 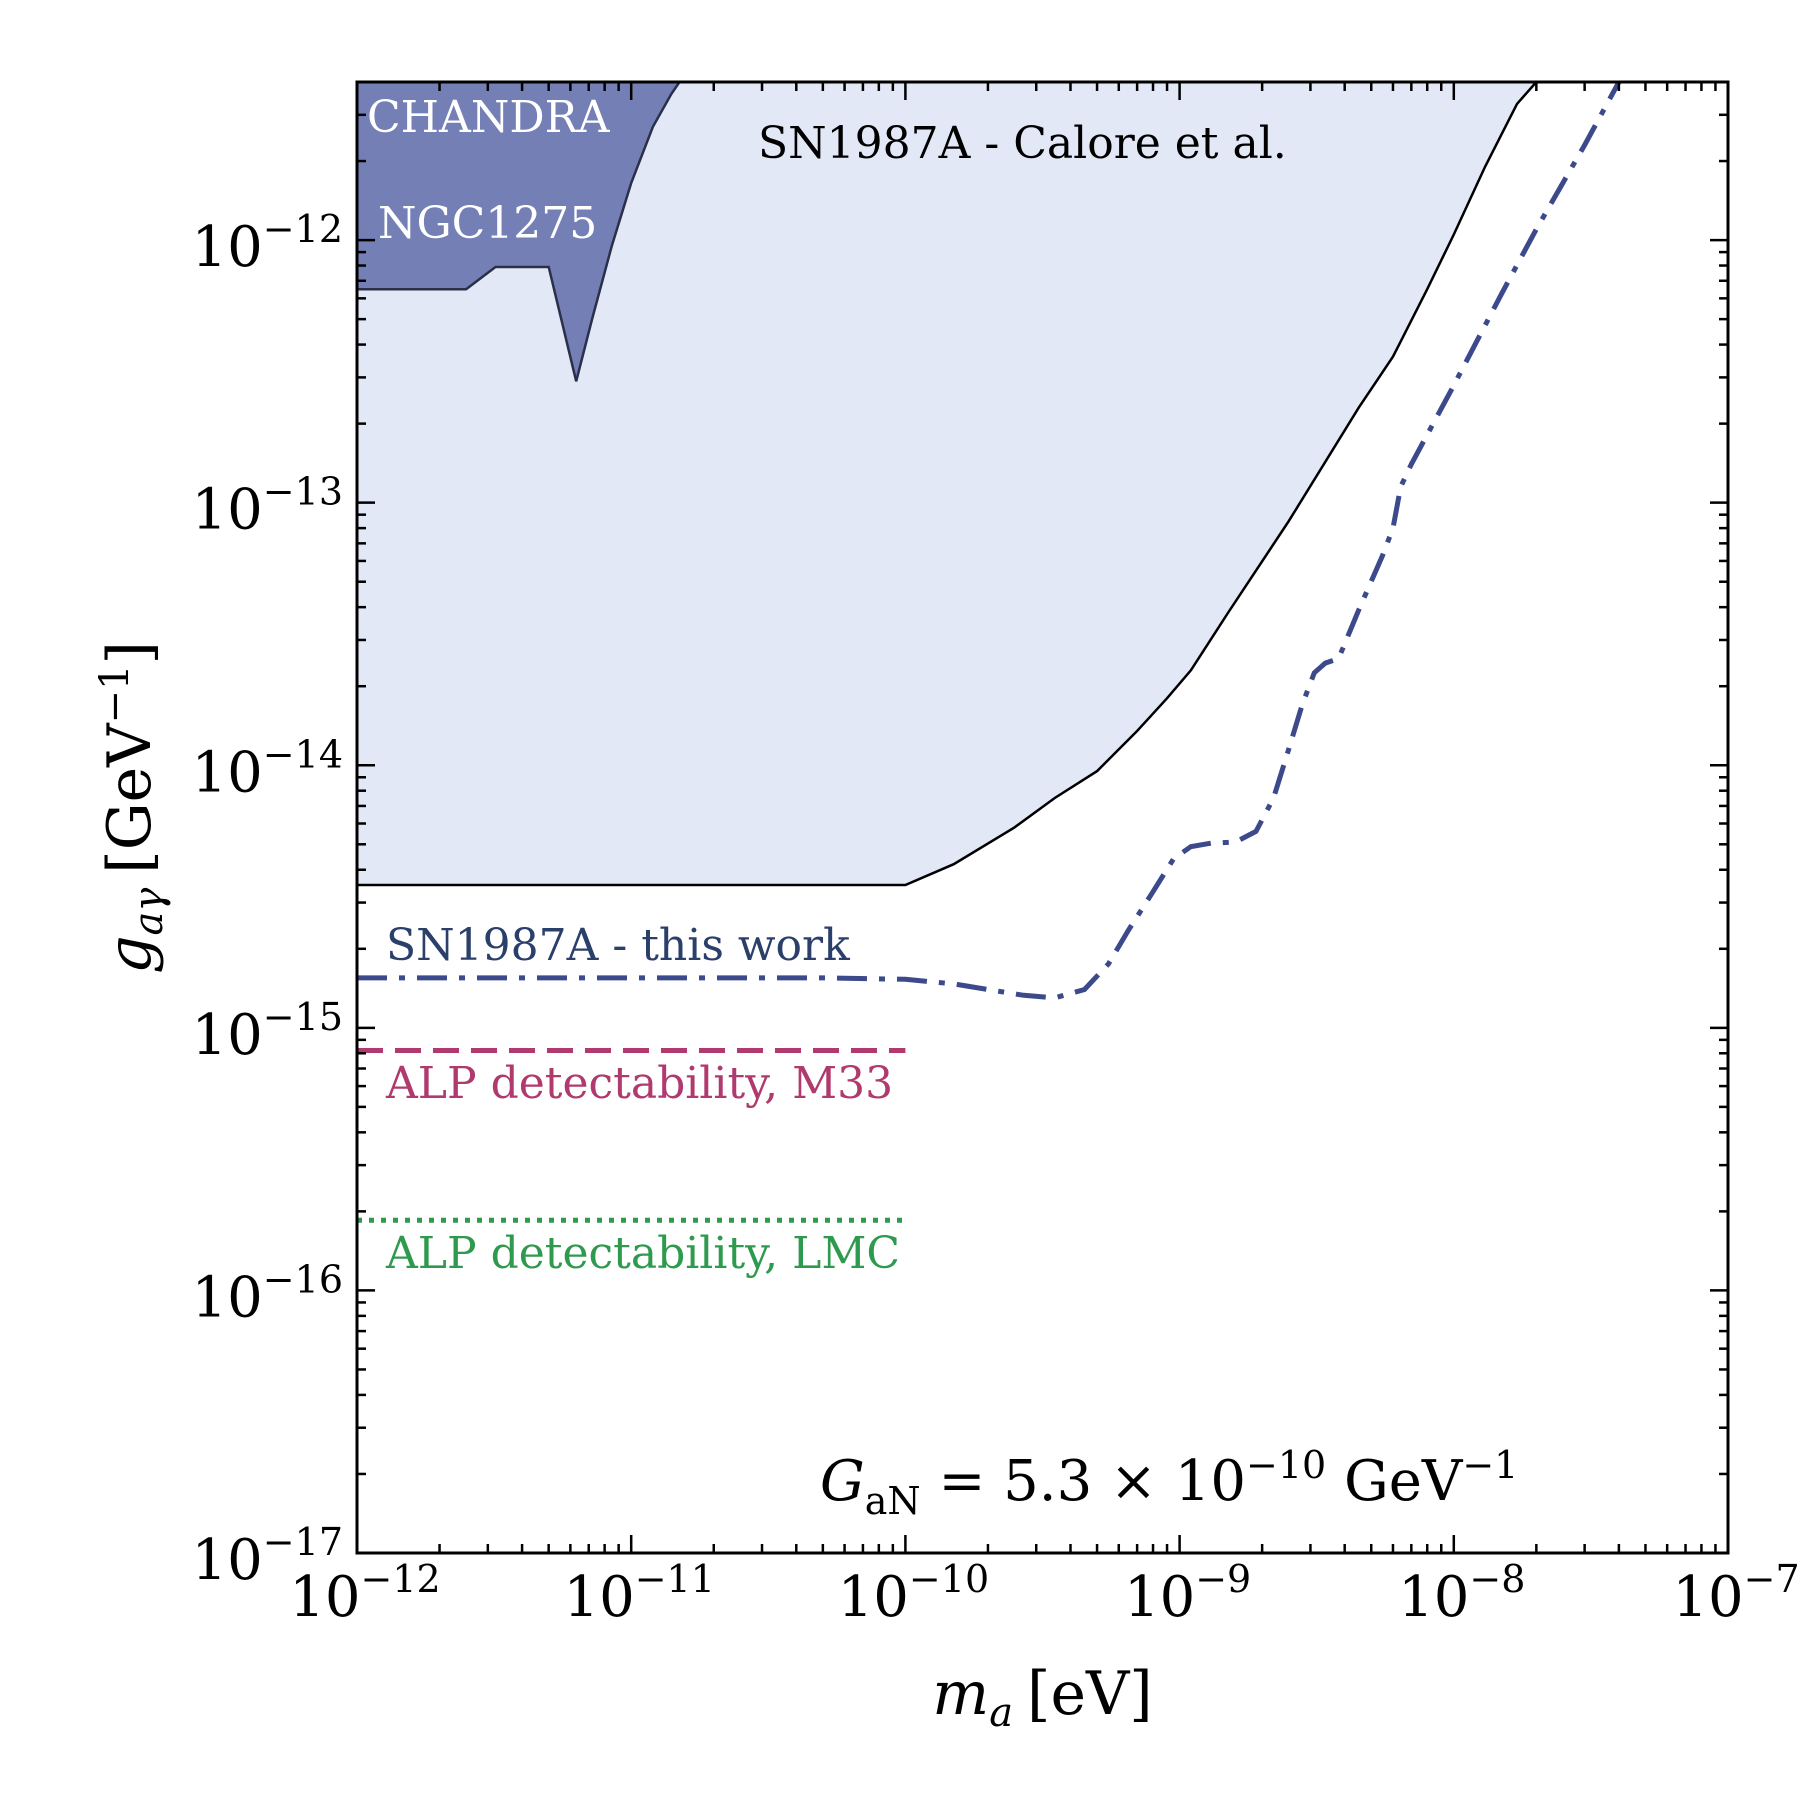 What do you see at coordinates (893, 1501) in the screenshot?
I see `annotation-subscript: aN` at bounding box center [893, 1501].